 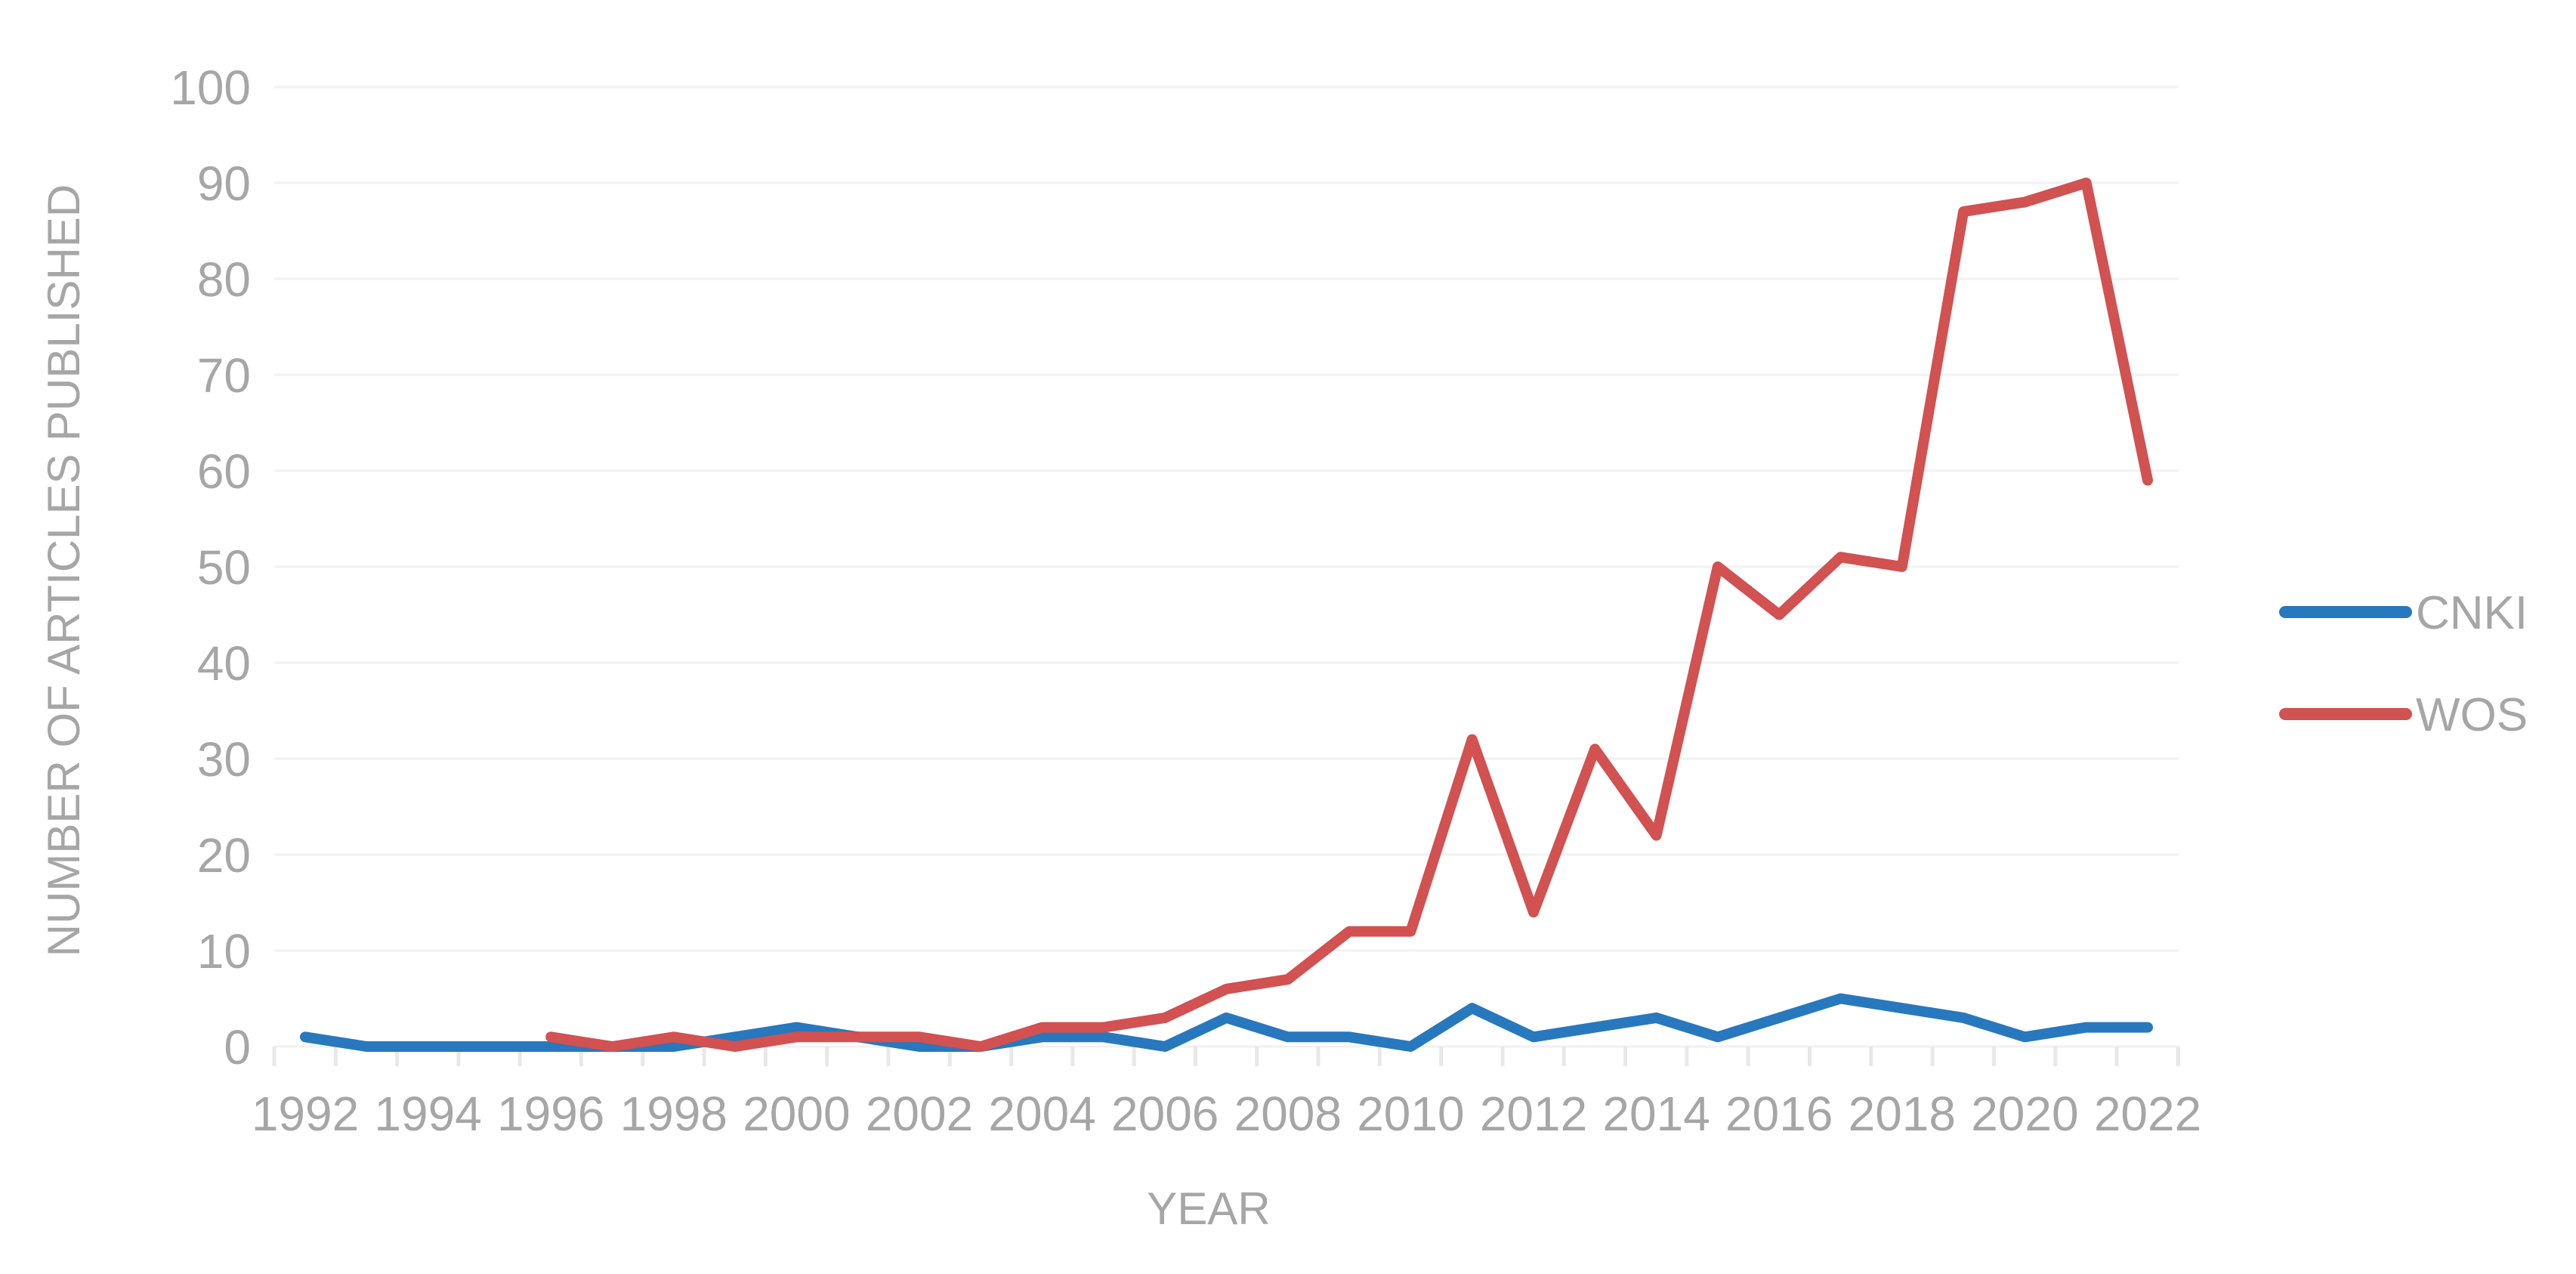 I want to click on y-tick-label: 70, so click(x=224, y=375).